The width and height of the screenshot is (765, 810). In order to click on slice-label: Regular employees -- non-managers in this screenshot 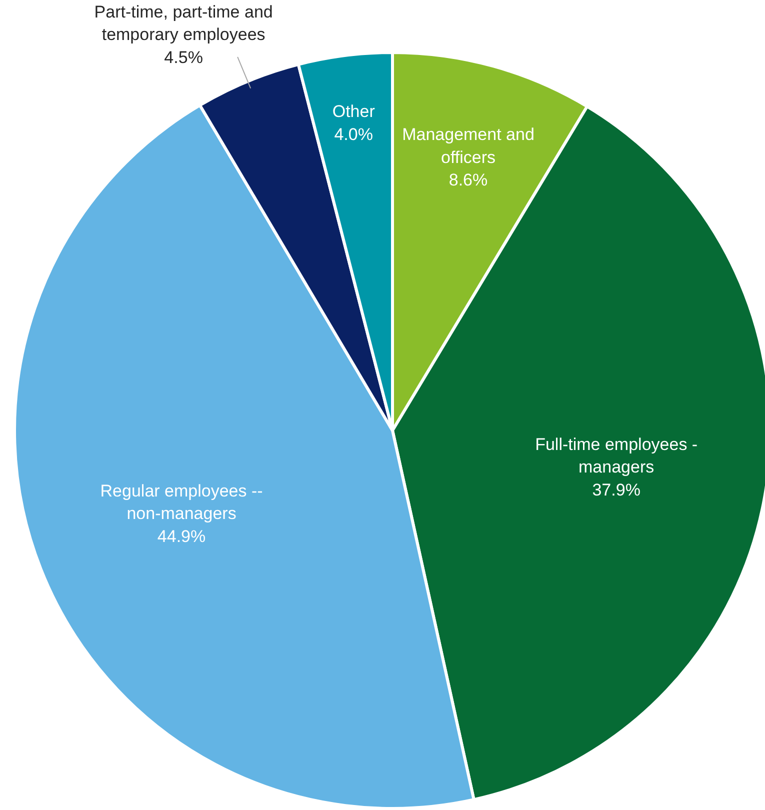, I will do `click(181, 502)`.